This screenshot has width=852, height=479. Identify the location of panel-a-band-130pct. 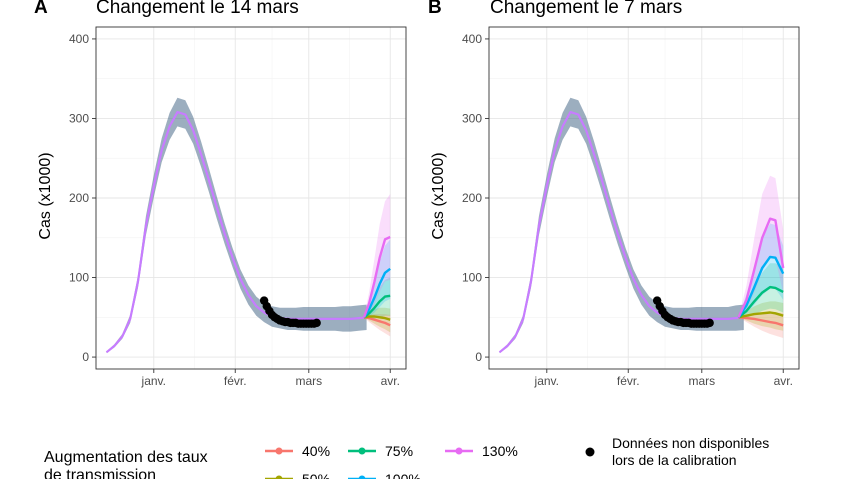
(377, 256).